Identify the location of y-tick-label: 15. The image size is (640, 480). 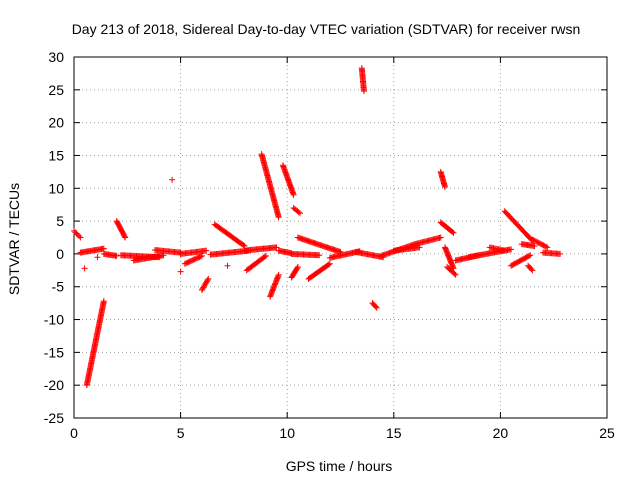
(56, 155).